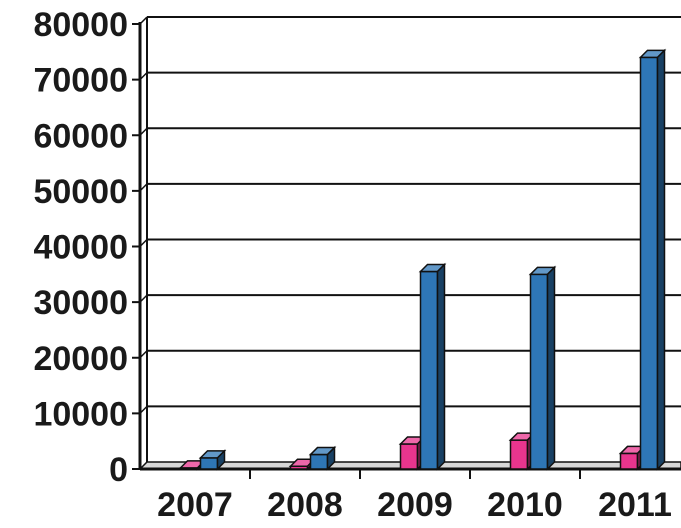  What do you see at coordinates (118, 470) in the screenshot?
I see `y-tick-label: 0` at bounding box center [118, 470].